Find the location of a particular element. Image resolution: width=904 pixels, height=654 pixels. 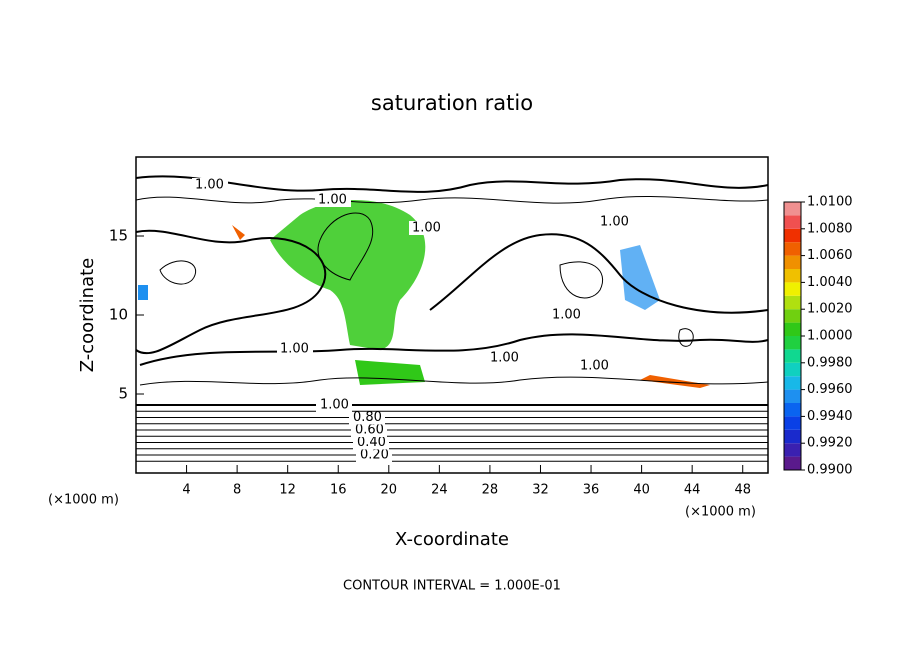

colorbar-tick-label: 0.9940 is located at coordinates (830, 416).